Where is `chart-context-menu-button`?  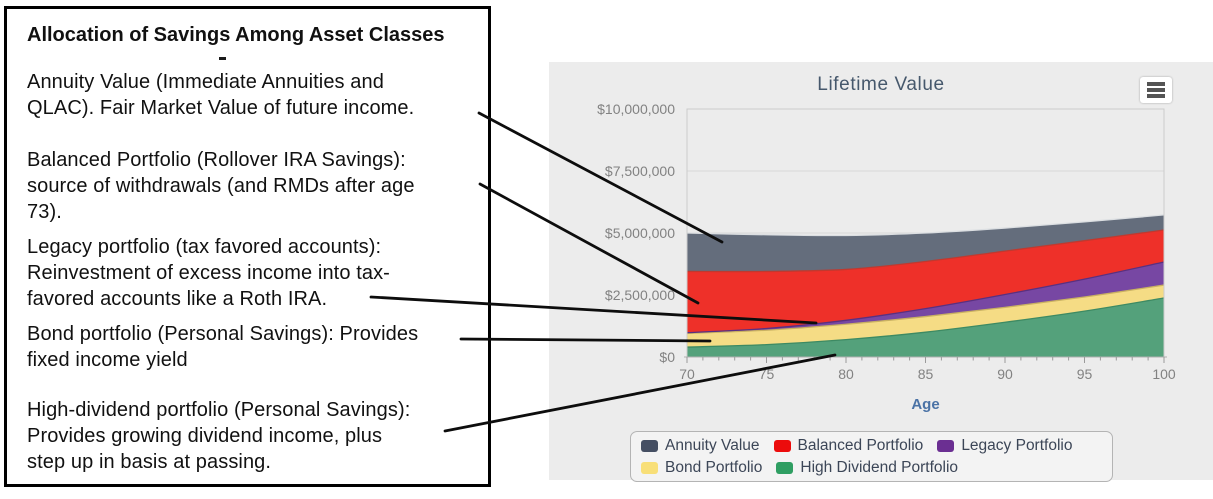
chart-context-menu-button is located at coordinates (1156, 90).